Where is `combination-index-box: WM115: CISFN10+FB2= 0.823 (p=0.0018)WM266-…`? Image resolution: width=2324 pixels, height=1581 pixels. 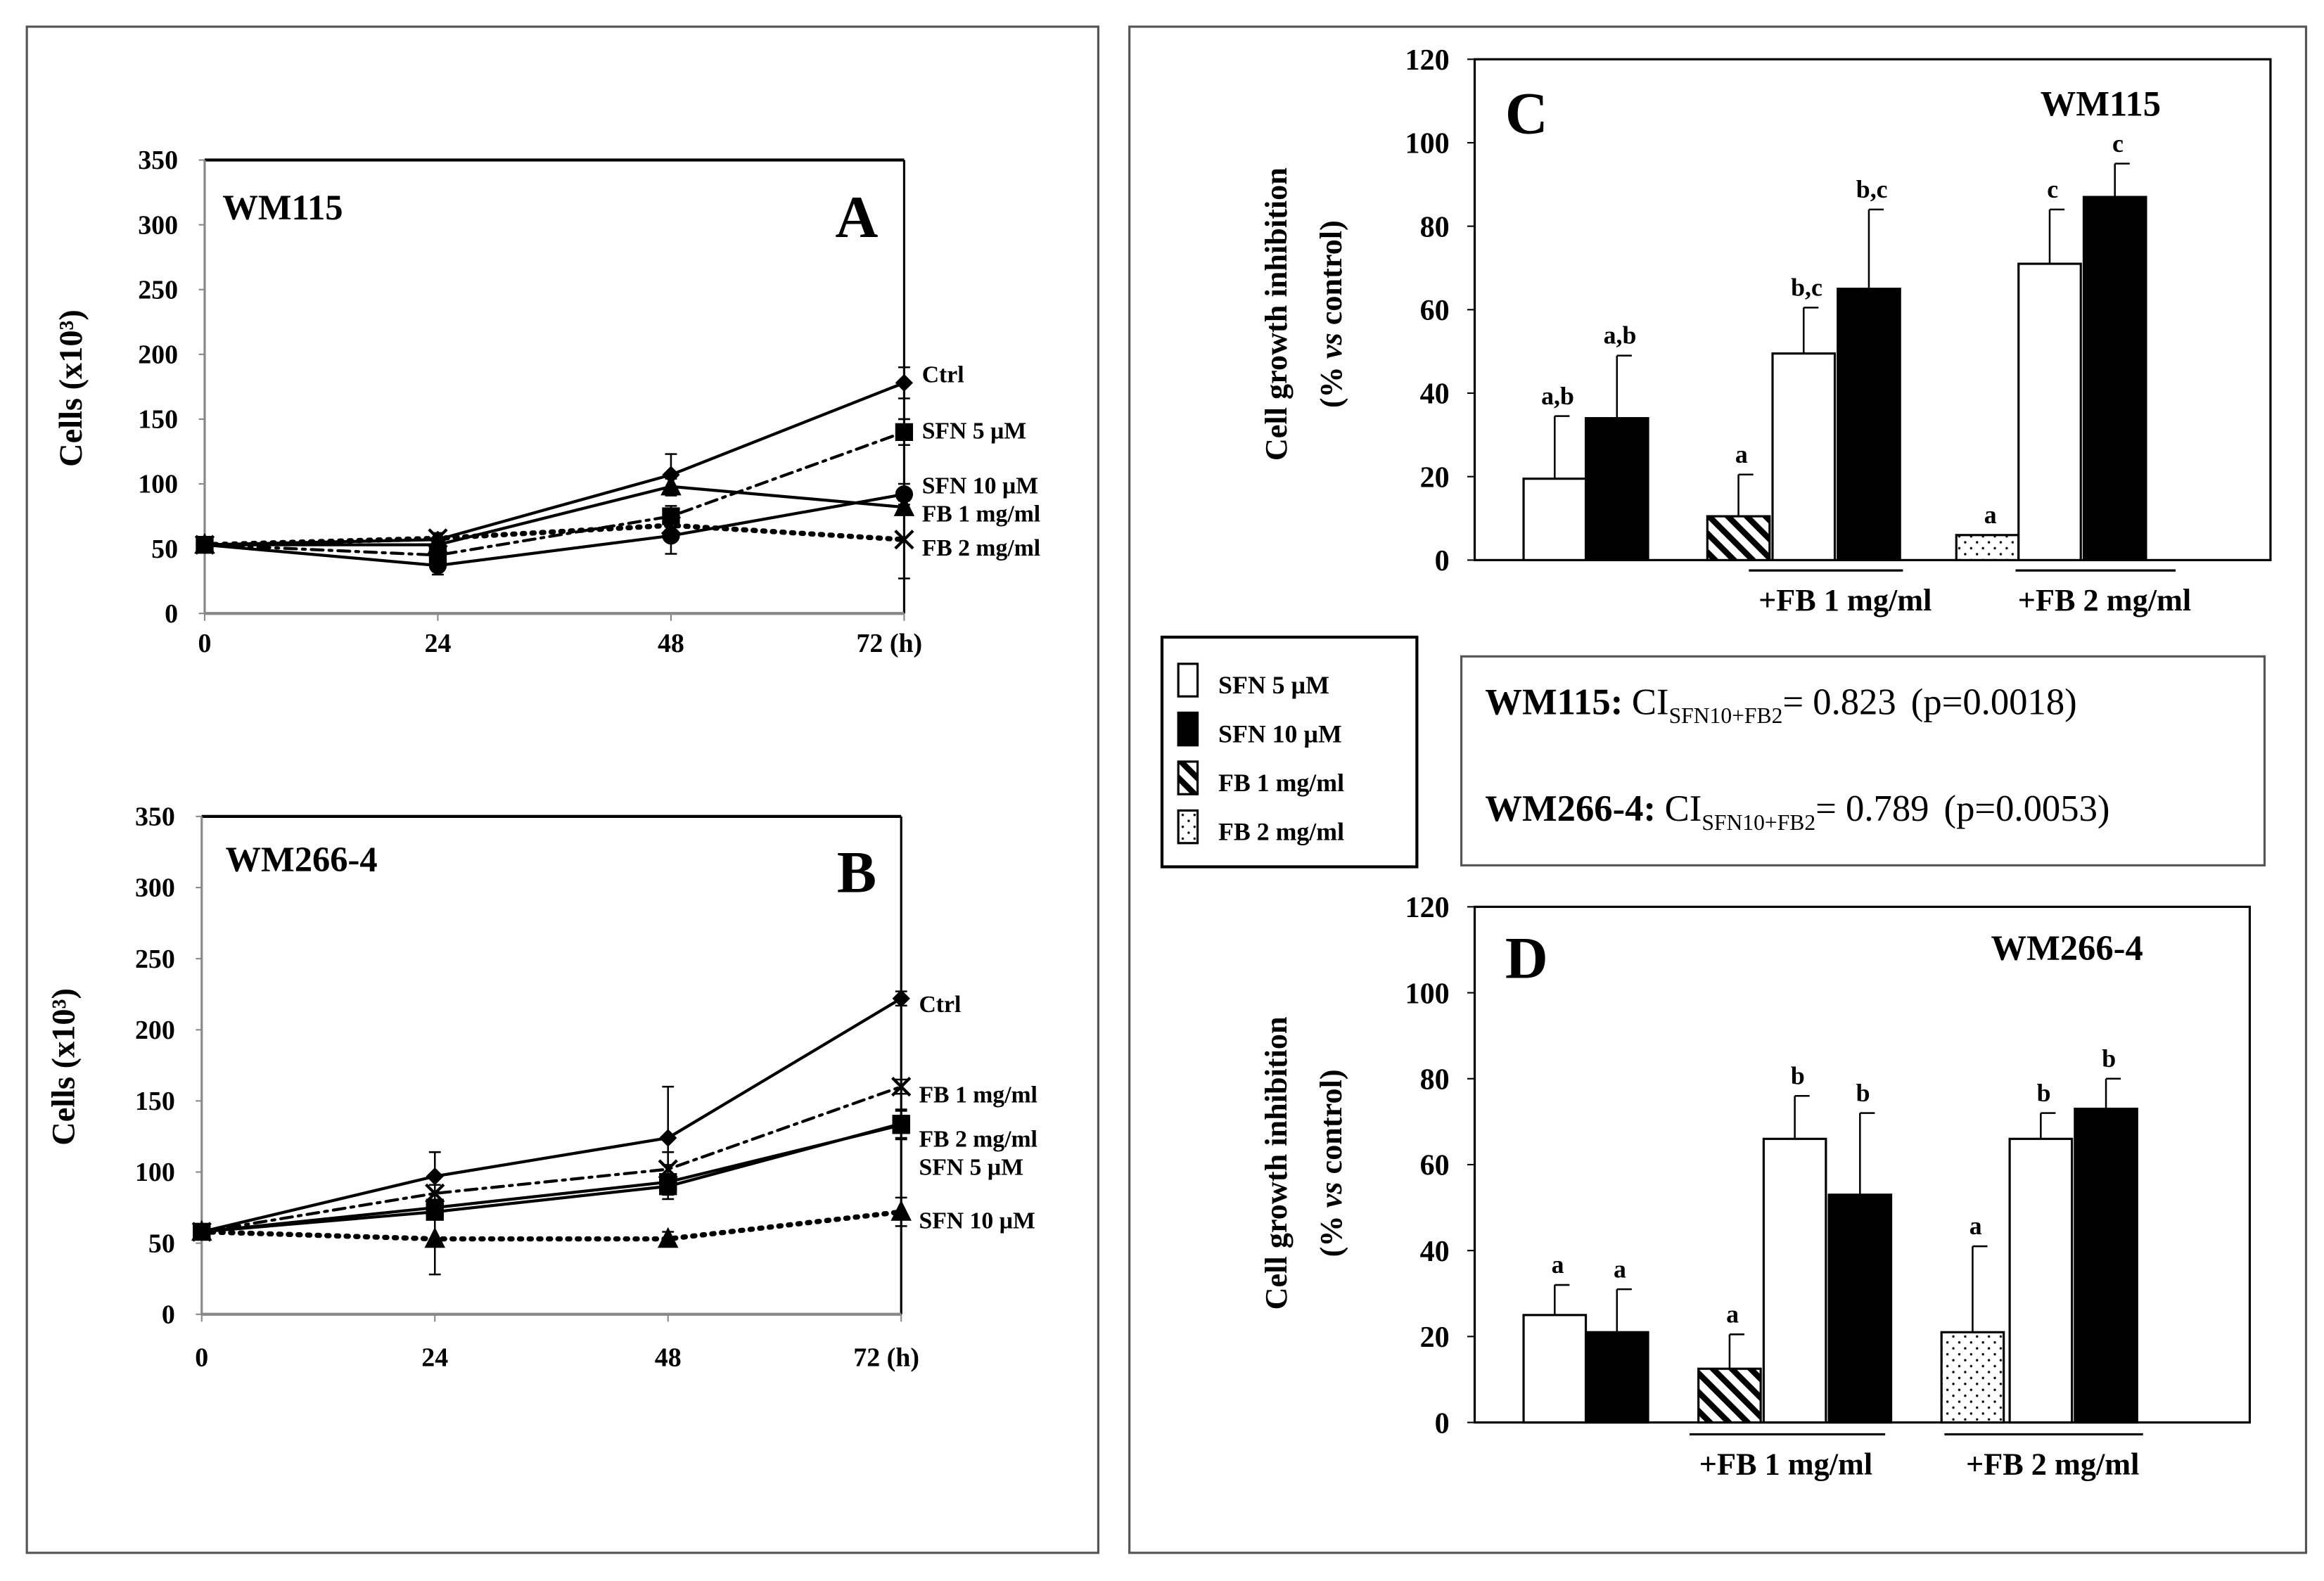 combination-index-box: WM115: CISFN10+FB2= 0.823 (p=0.0018)WM266-… is located at coordinates (1863, 760).